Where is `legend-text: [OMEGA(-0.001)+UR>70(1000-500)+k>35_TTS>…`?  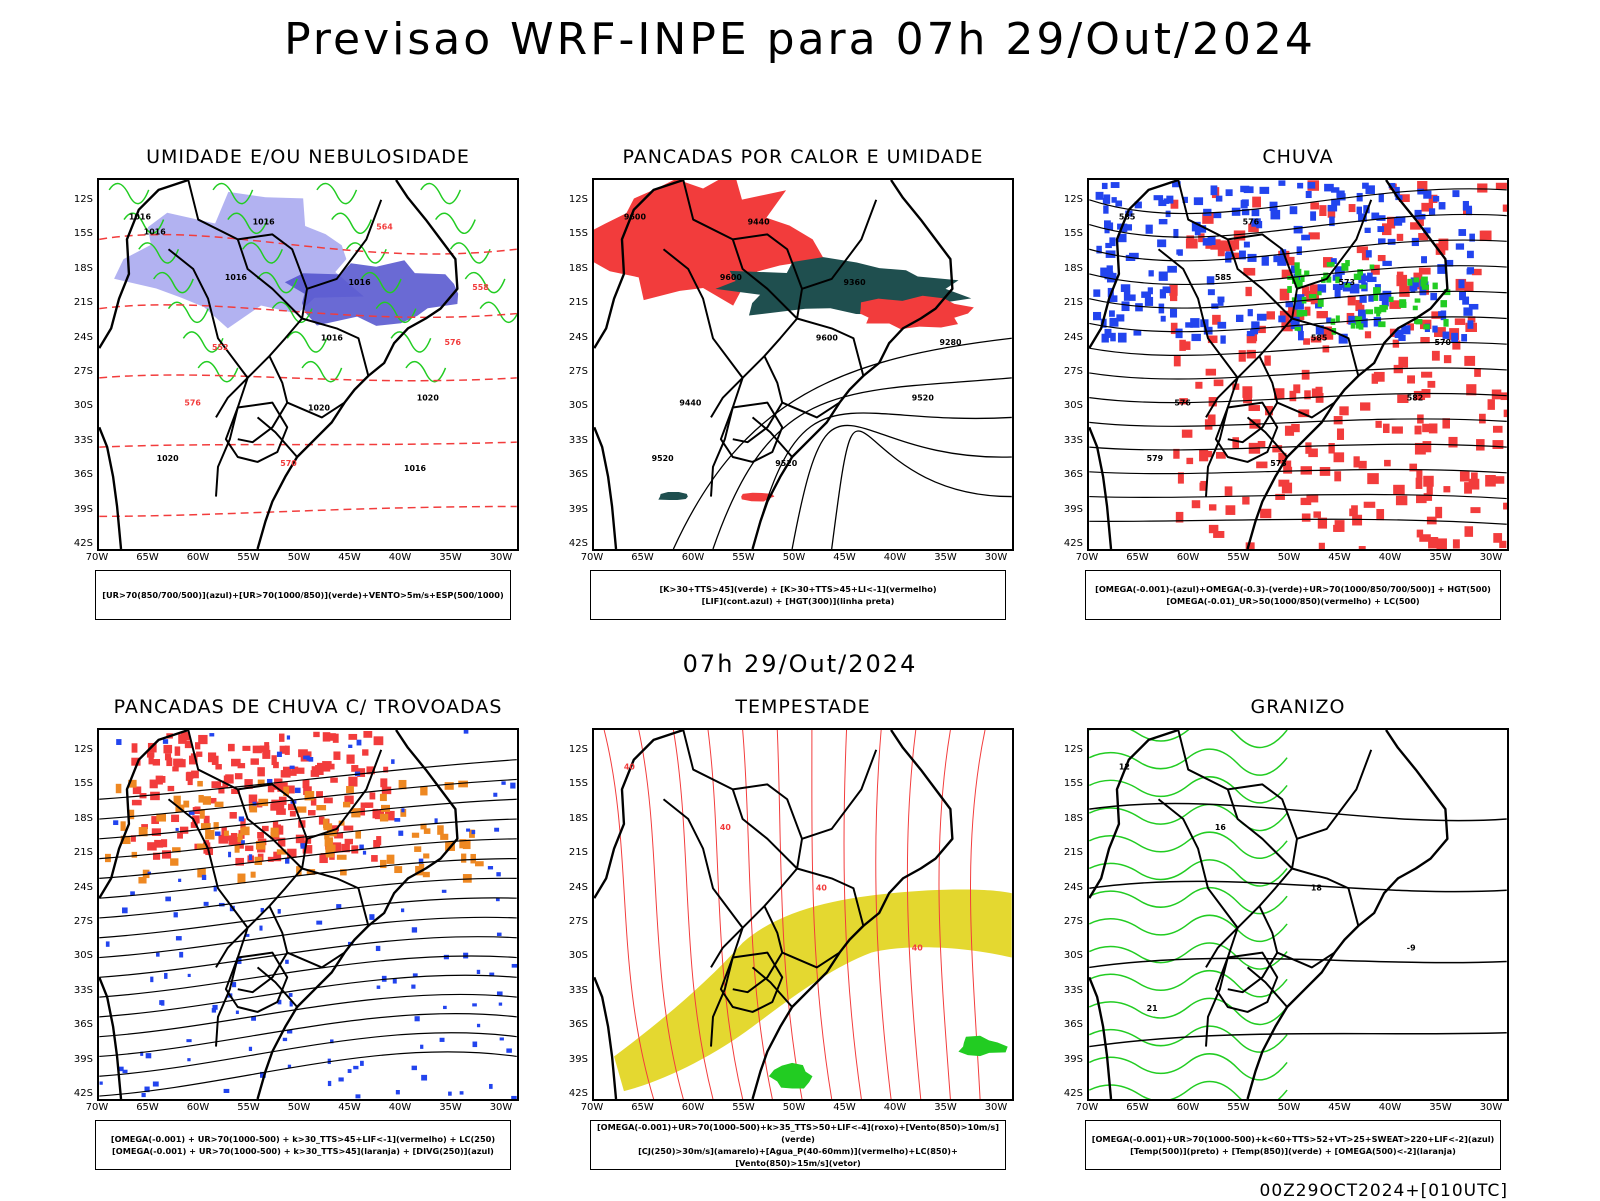 legend-text: [OMEGA(-0.001)+UR>70(1000-500)+k>35_TTS>… is located at coordinates (798, 1133).